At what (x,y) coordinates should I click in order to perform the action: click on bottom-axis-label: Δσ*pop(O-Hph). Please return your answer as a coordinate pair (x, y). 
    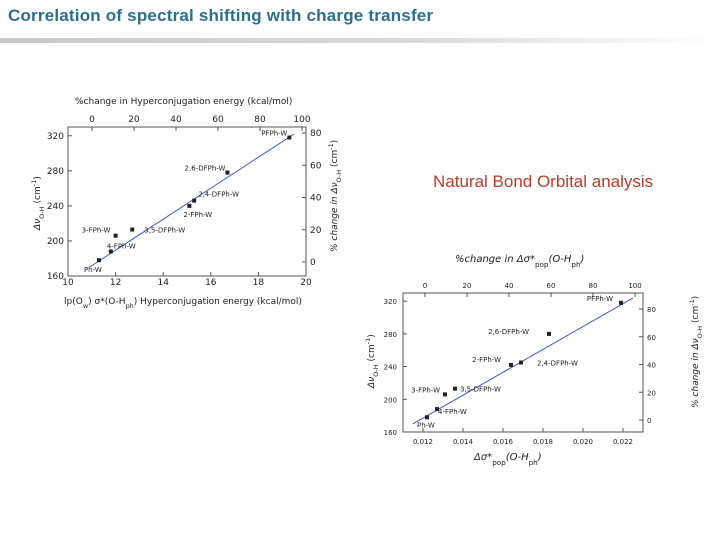
    Looking at the image, I should click on (507, 459).